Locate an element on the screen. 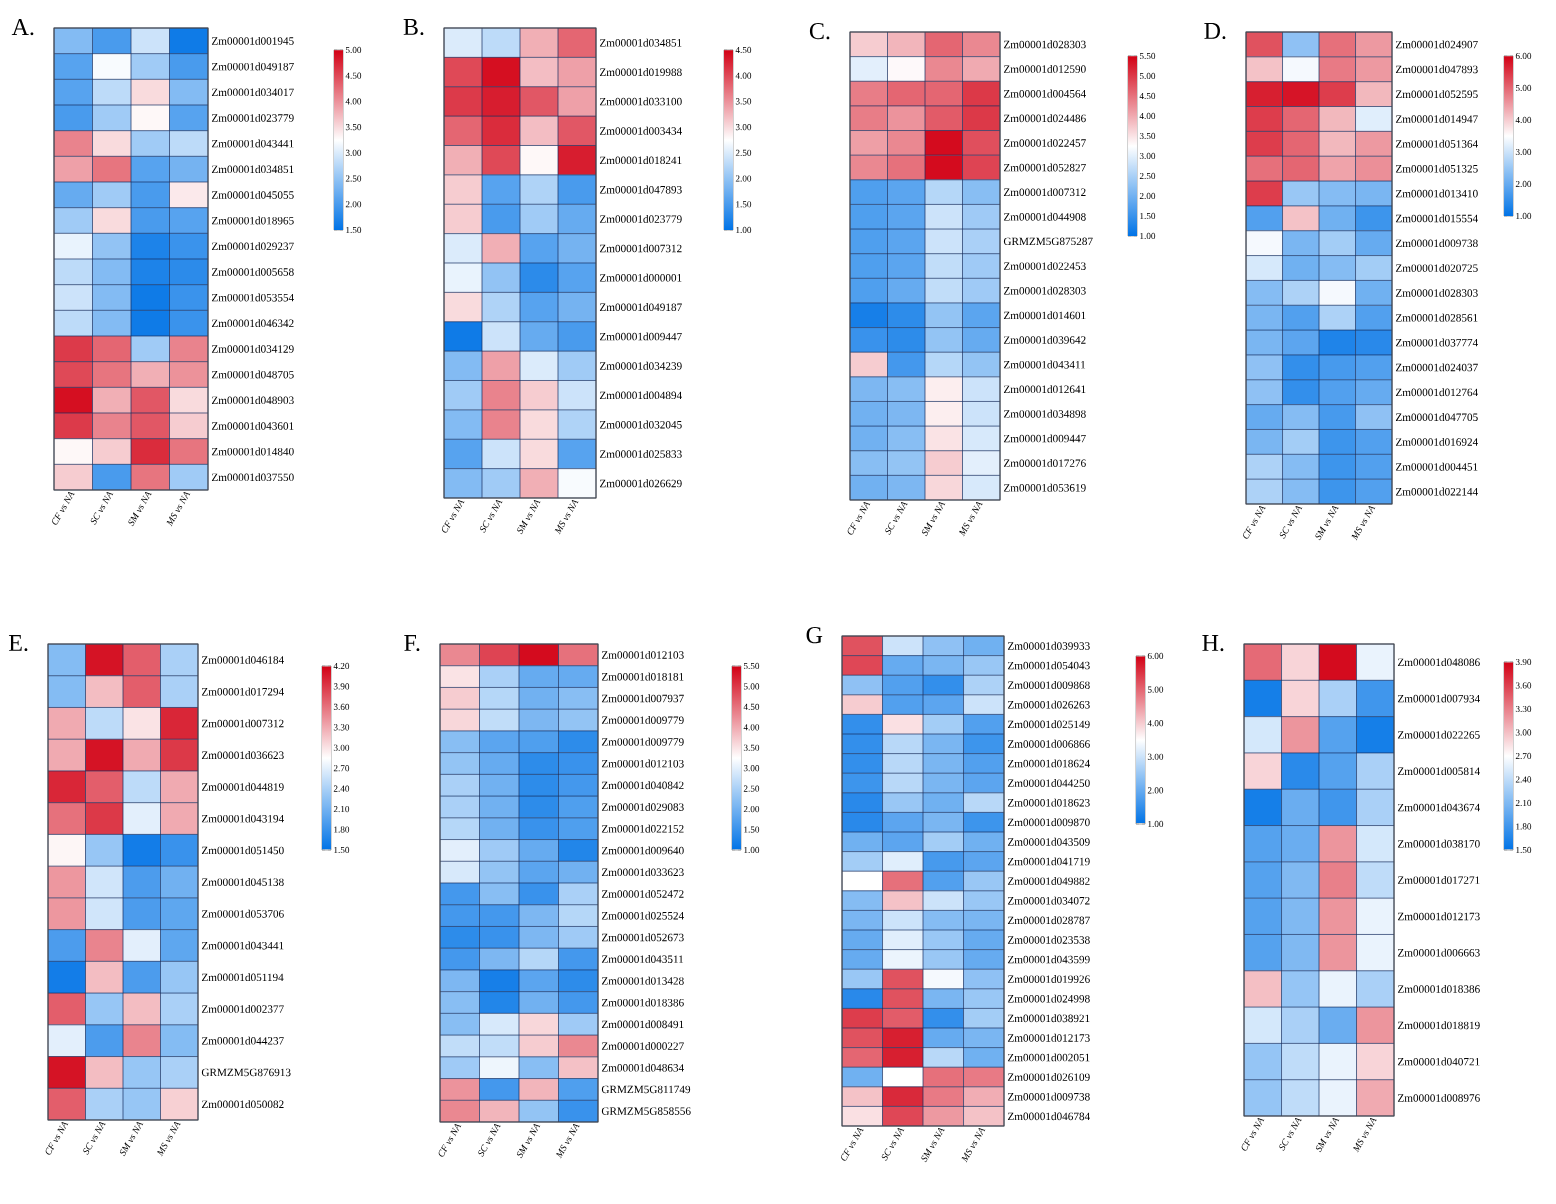  chart-title: G is located at coordinates (814, 635).